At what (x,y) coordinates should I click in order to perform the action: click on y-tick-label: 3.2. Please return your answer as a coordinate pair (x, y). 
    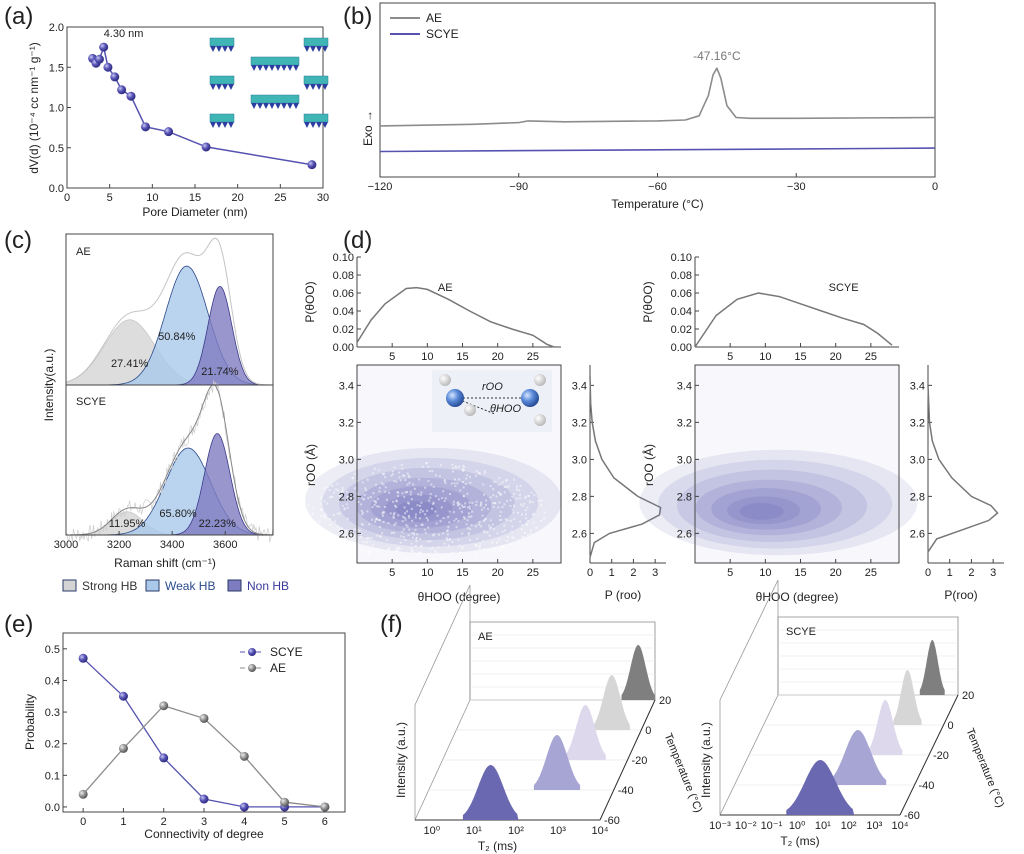
    Looking at the image, I should click on (917, 423).